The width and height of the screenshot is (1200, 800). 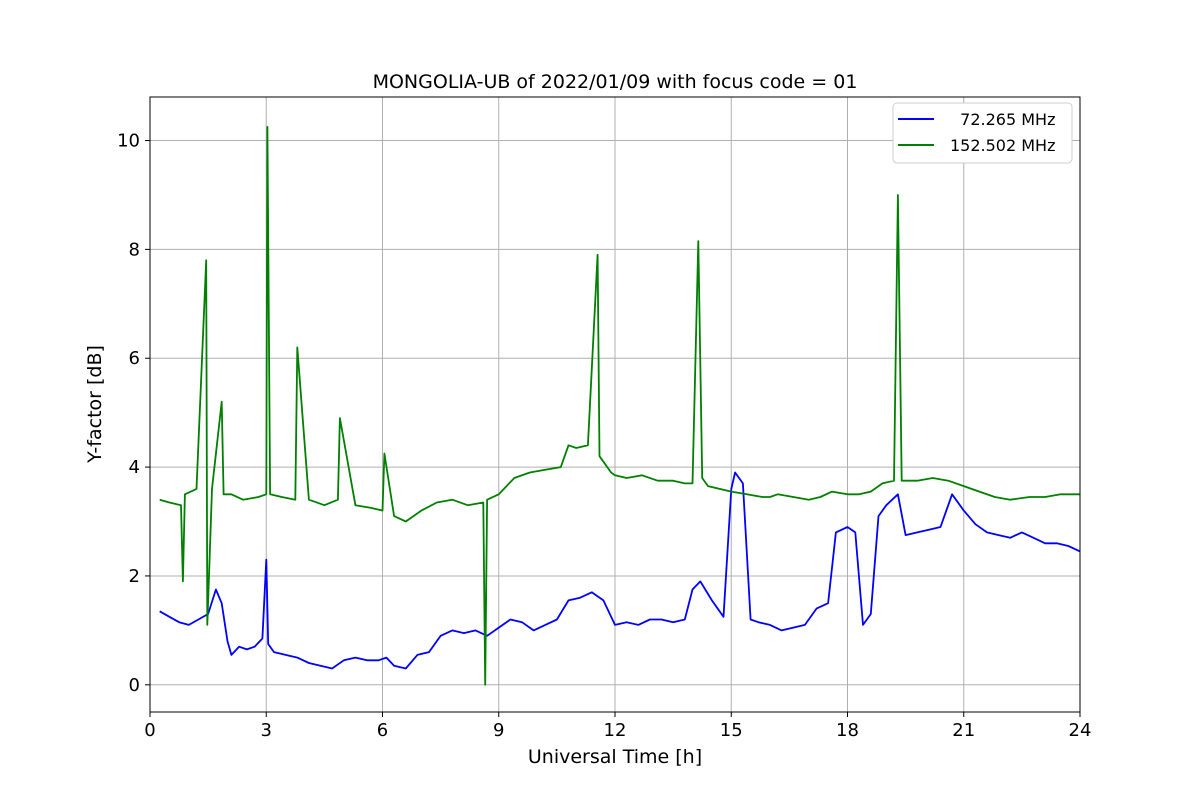 What do you see at coordinates (134, 685) in the screenshot?
I see `y-tick-label: 0` at bounding box center [134, 685].